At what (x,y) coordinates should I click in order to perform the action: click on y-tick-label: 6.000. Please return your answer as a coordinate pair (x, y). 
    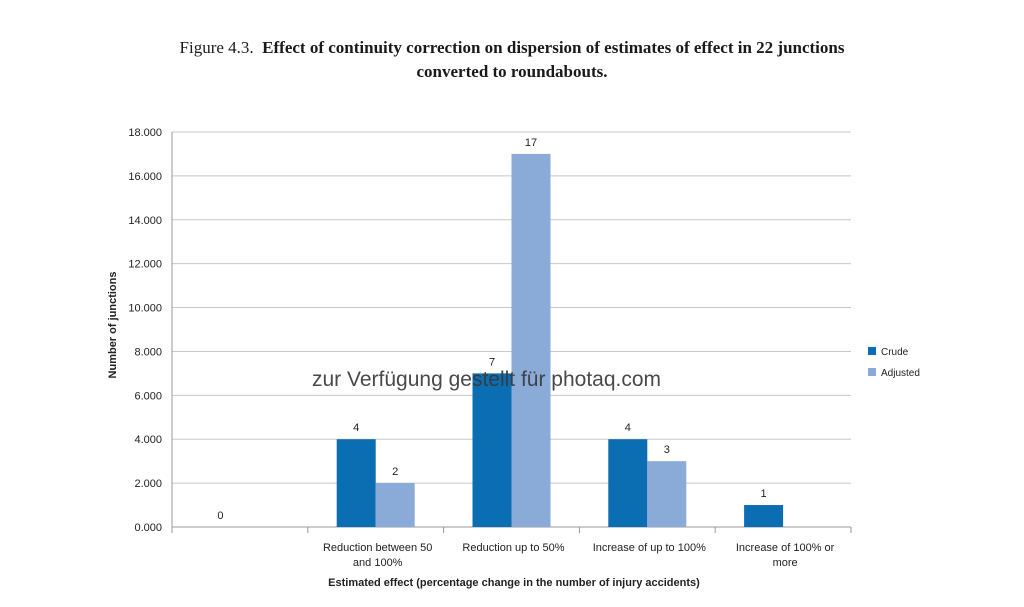
    Looking at the image, I should click on (148, 396).